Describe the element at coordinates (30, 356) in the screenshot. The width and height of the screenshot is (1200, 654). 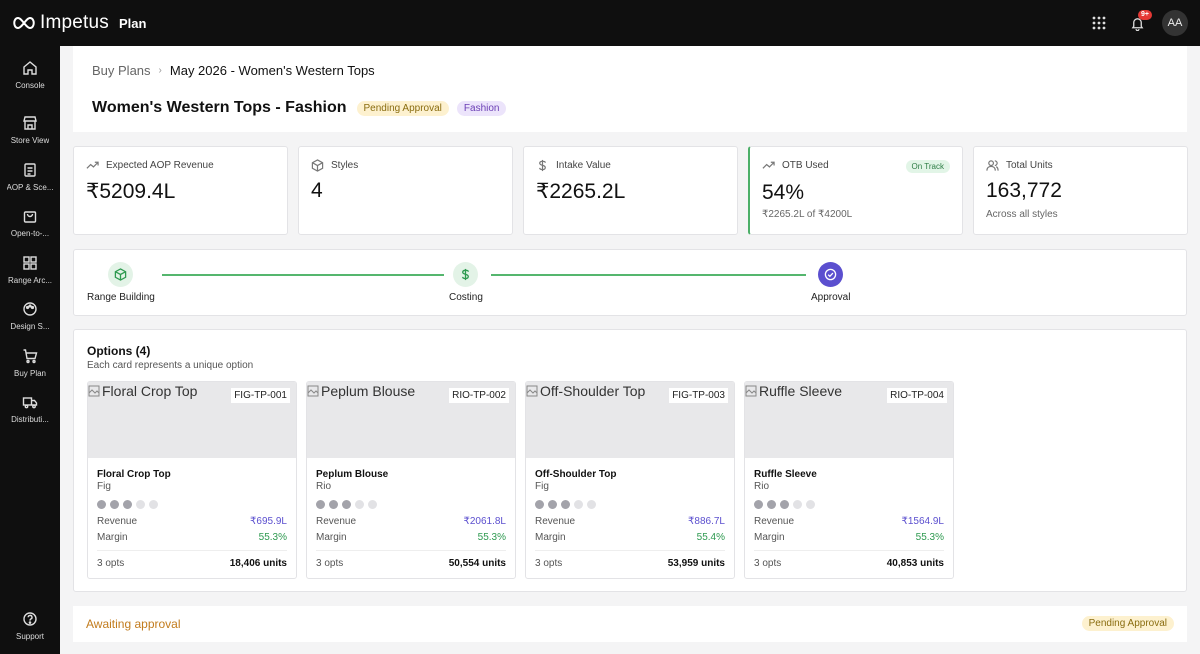
I see `cart-icon` at that location.